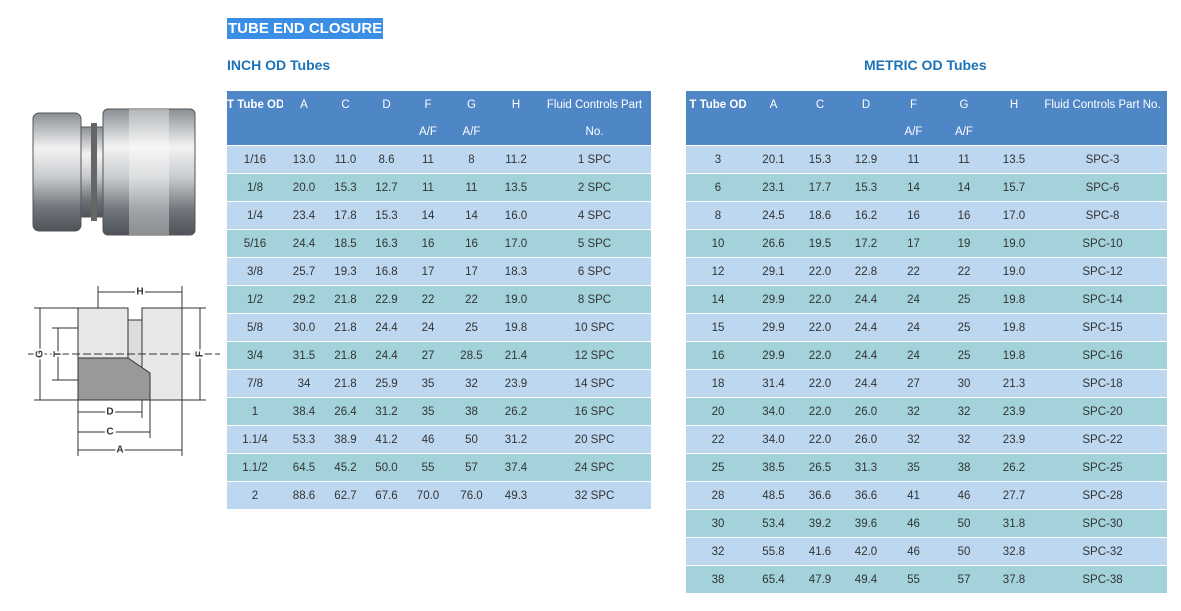  What do you see at coordinates (58, 354) in the screenshot?
I see `dimension-label: T` at bounding box center [58, 354].